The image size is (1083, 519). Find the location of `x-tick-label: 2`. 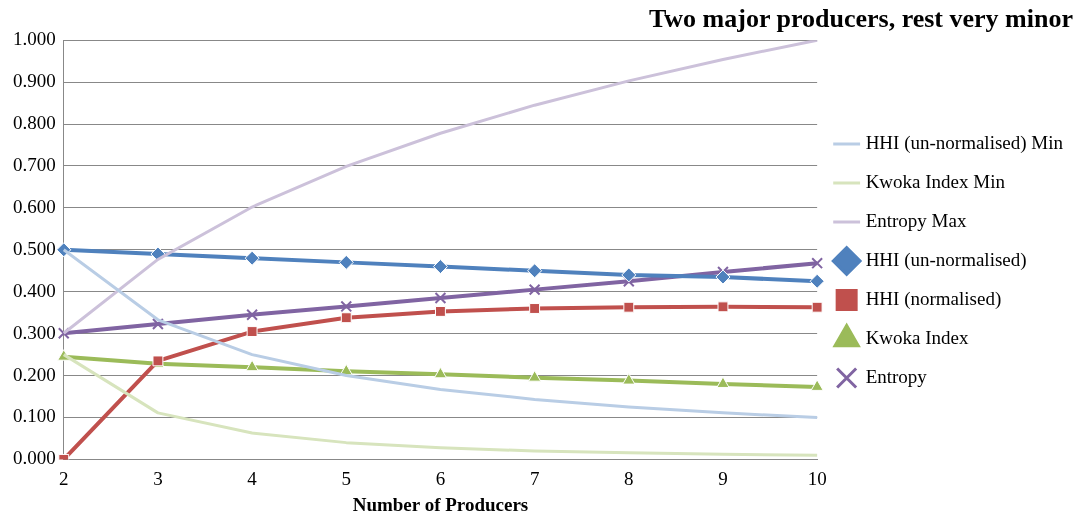

x-tick-label: 2 is located at coordinates (64, 478).